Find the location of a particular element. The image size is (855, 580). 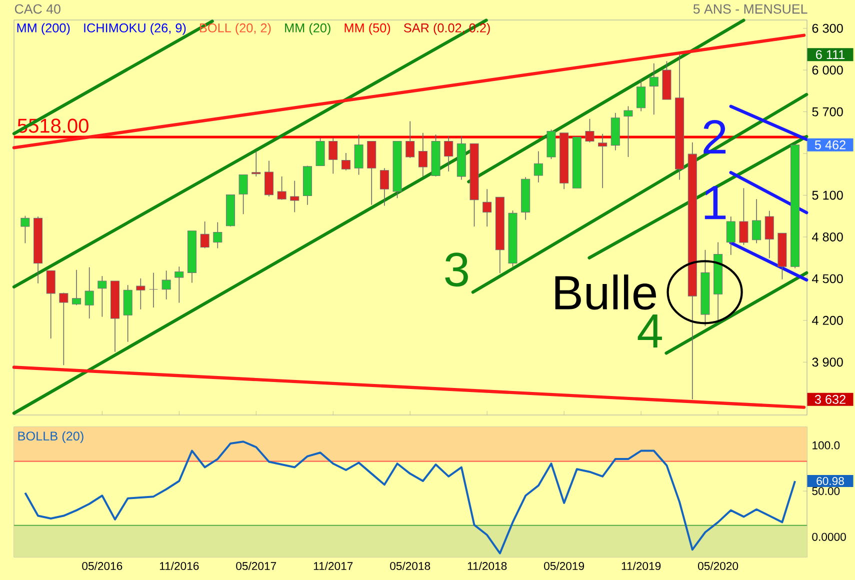

y-tick-label: 4 200 is located at coordinates (827, 320).